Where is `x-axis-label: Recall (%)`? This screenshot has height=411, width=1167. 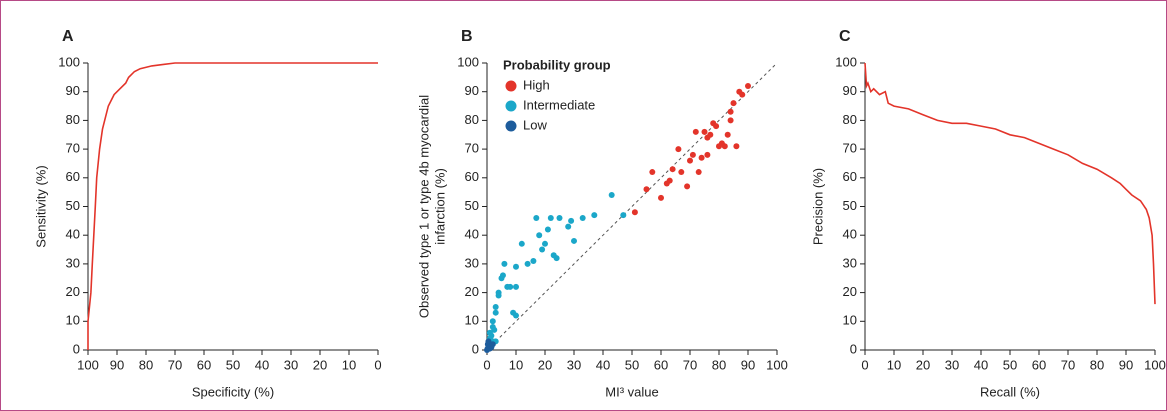
x-axis-label: Recall (%) is located at coordinates (1010, 391).